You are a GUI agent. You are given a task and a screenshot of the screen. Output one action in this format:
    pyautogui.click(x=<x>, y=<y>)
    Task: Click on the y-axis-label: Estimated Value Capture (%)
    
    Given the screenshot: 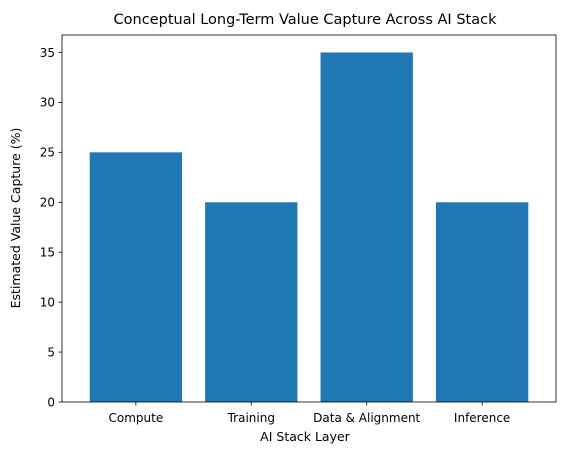 What is the action you would take?
    pyautogui.click(x=15, y=218)
    